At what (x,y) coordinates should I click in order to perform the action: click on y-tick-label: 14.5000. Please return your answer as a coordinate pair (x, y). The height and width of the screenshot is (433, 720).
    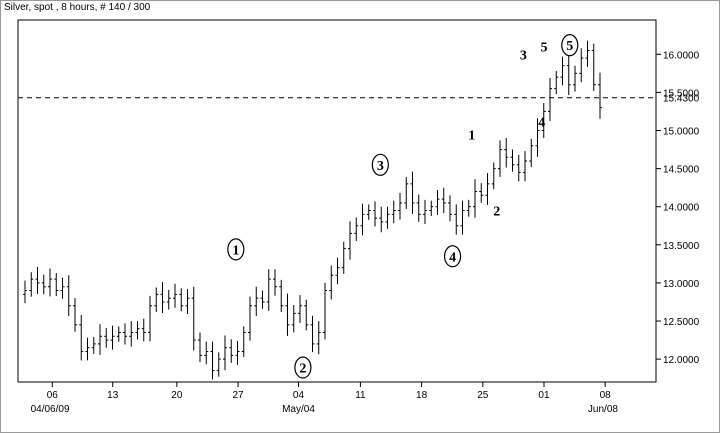
    Looking at the image, I should click on (681, 170).